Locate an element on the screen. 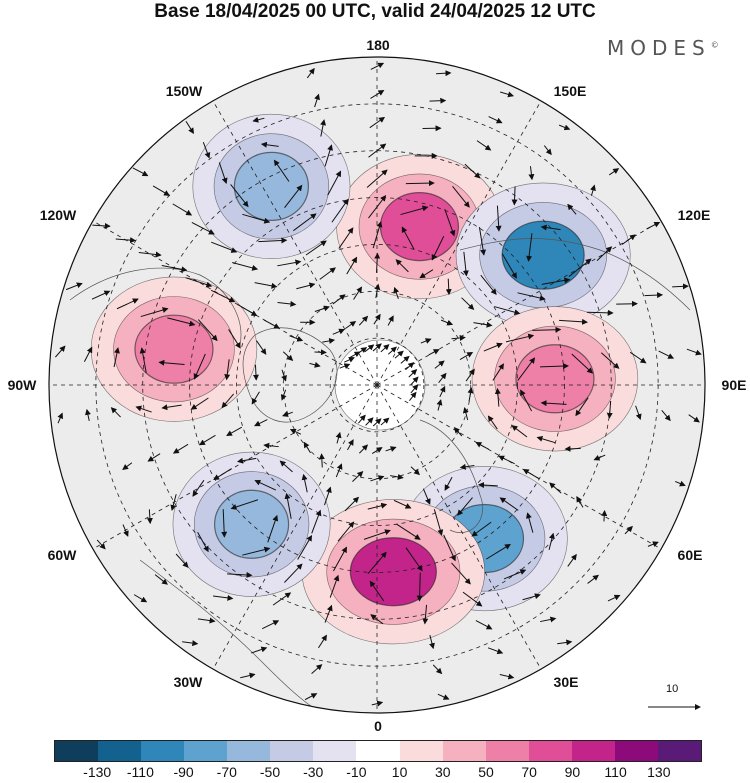 This screenshot has height=783, width=750. colorbar-tick-label: 90 is located at coordinates (572, 772).